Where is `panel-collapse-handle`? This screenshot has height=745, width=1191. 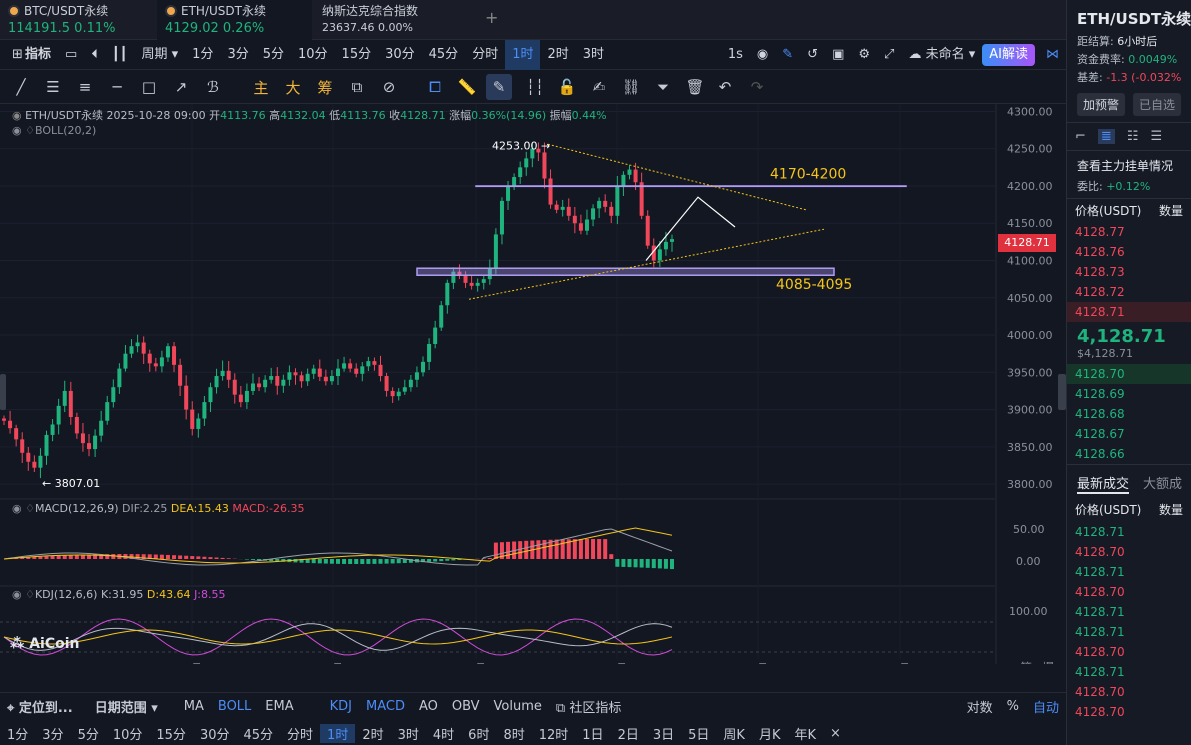 panel-collapse-handle is located at coordinates (1062, 392).